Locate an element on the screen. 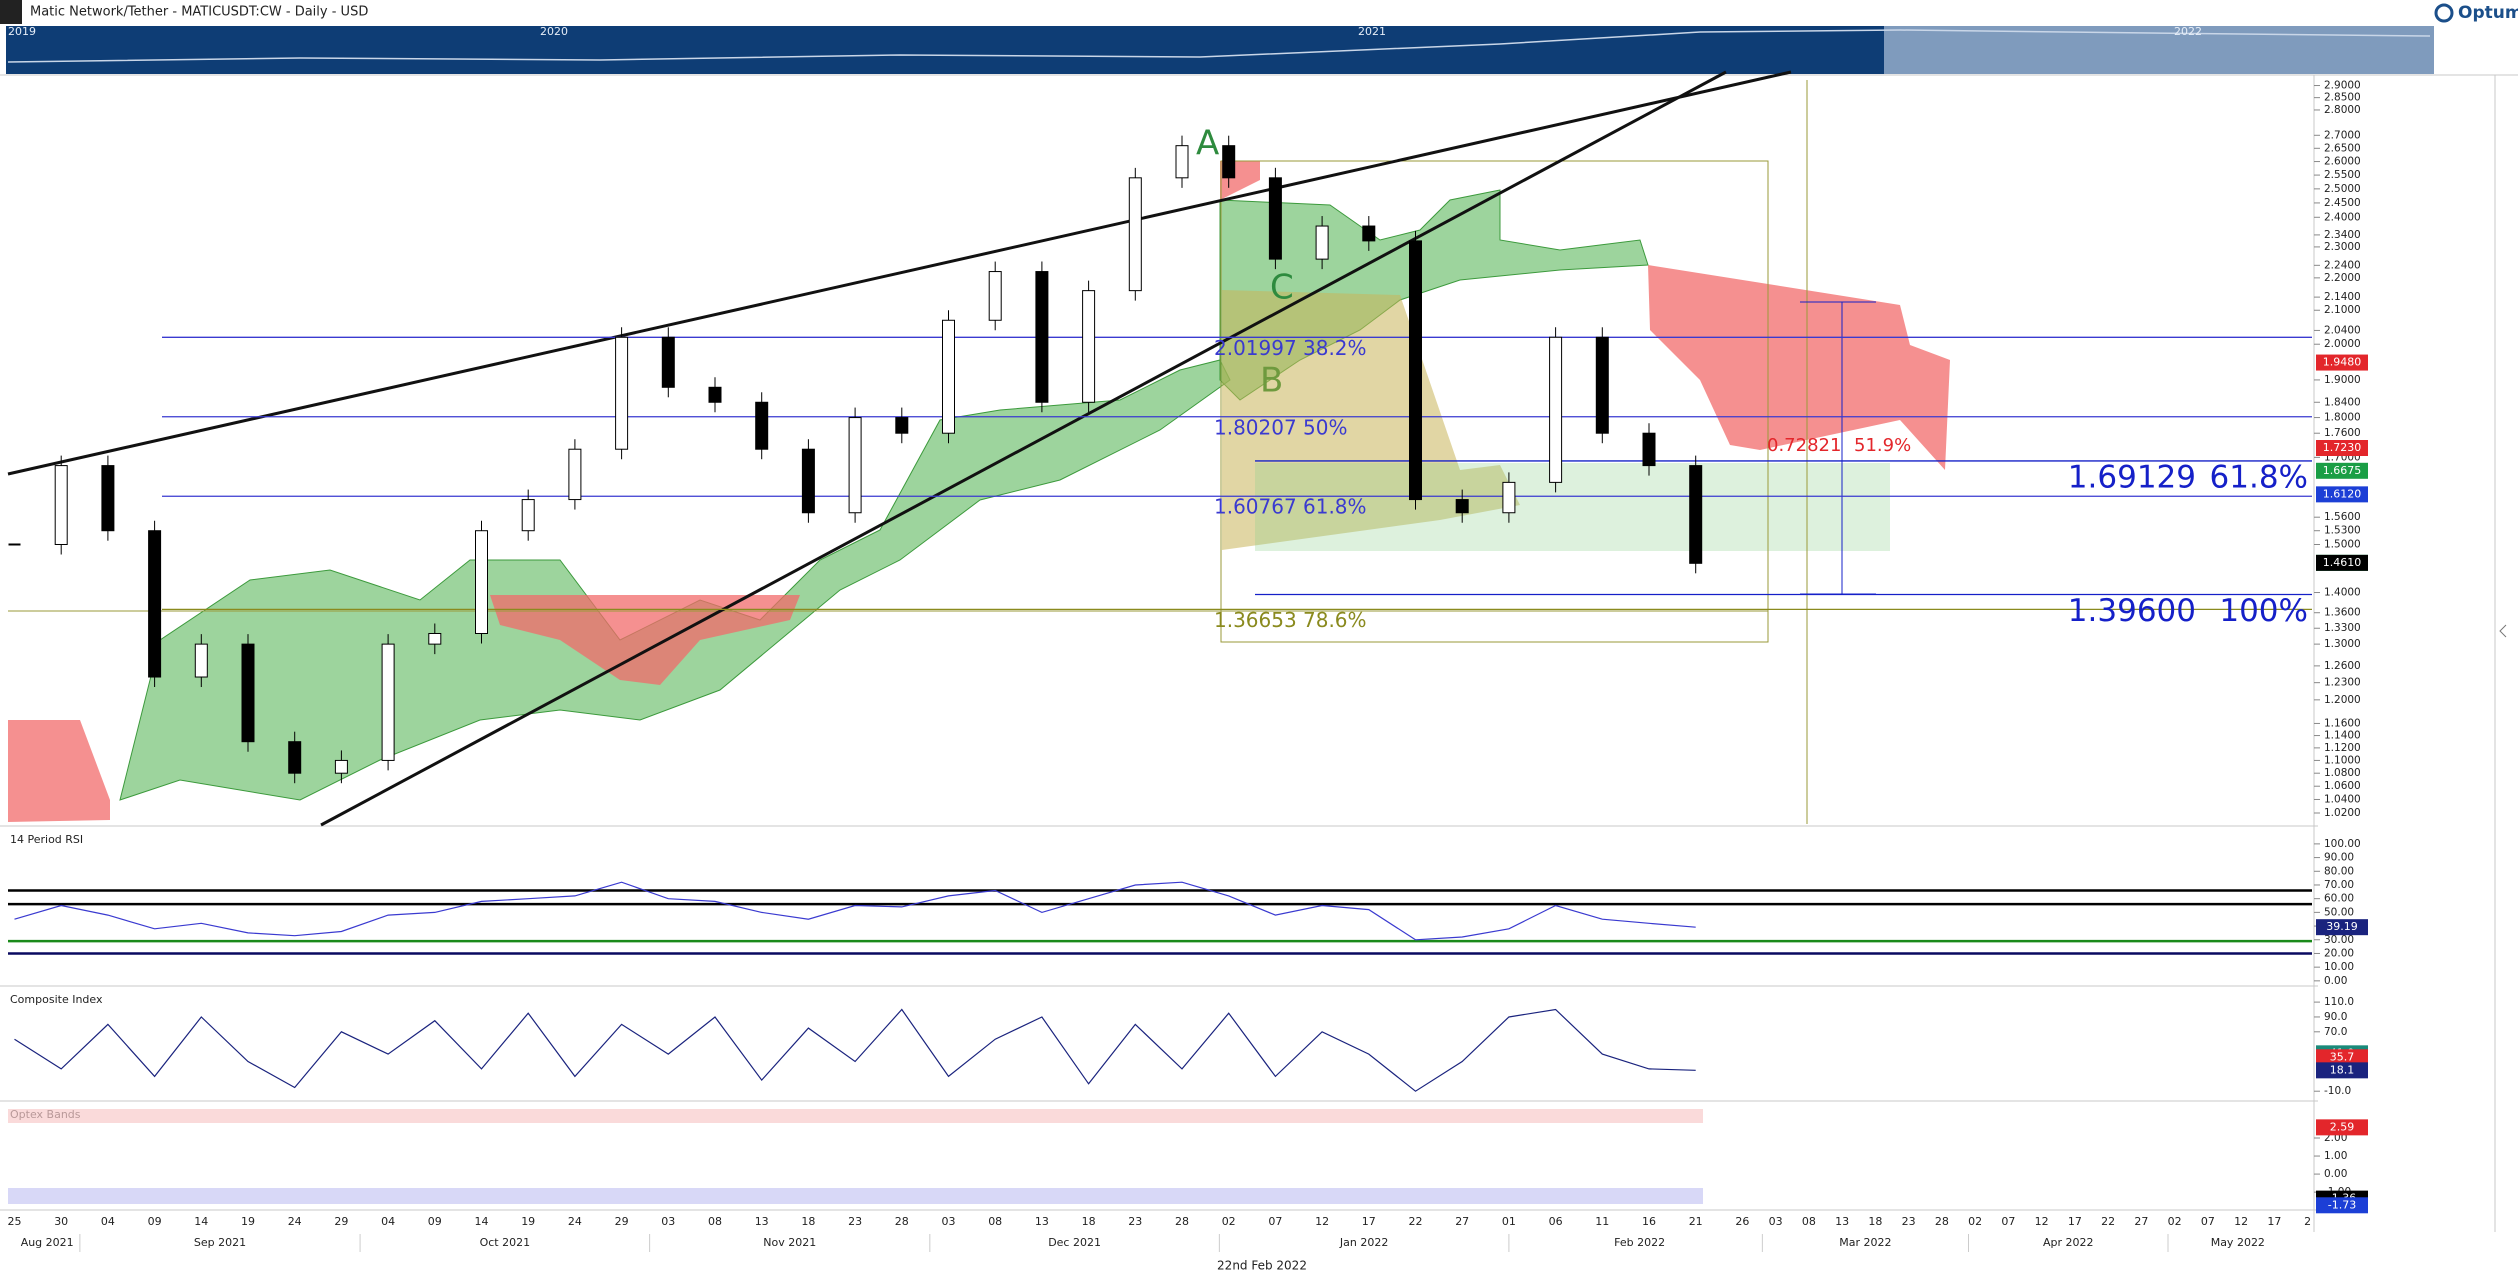 This screenshot has height=1284, width=2518. month-label: Oct 2021 is located at coordinates (505, 1242).